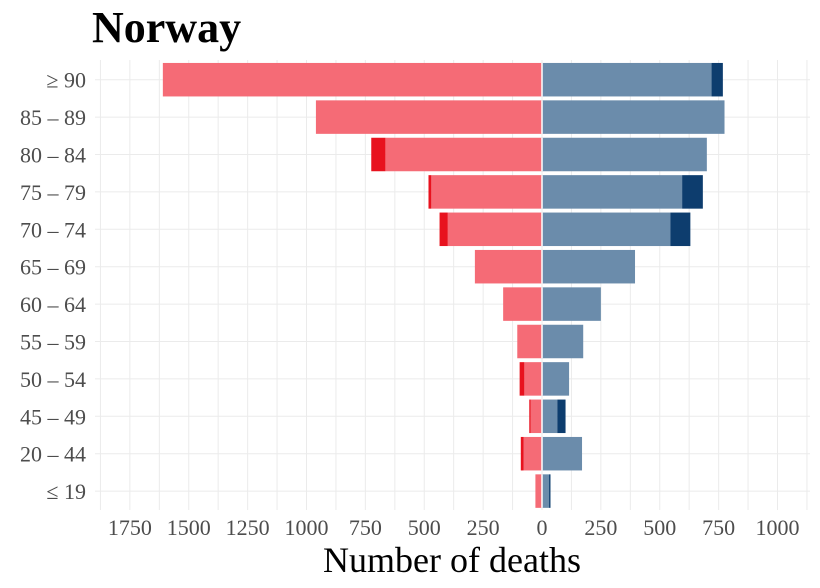 This screenshot has height=588, width=820. What do you see at coordinates (189, 527) in the screenshot?
I see `x-tick-label: 1500` at bounding box center [189, 527].